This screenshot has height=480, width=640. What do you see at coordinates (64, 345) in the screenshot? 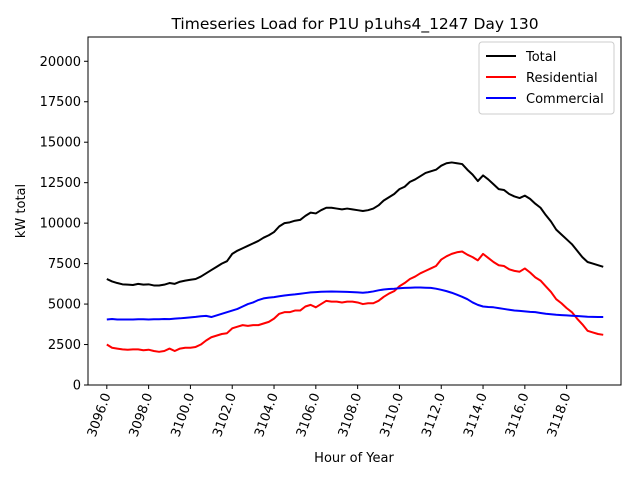
I see `y-tick-label: 2500` at bounding box center [64, 345].